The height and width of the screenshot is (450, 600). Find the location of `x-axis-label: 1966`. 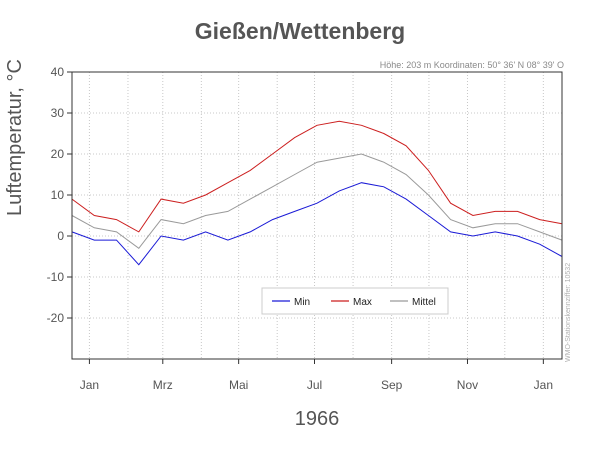

x-axis-label: 1966 is located at coordinates (317, 419).